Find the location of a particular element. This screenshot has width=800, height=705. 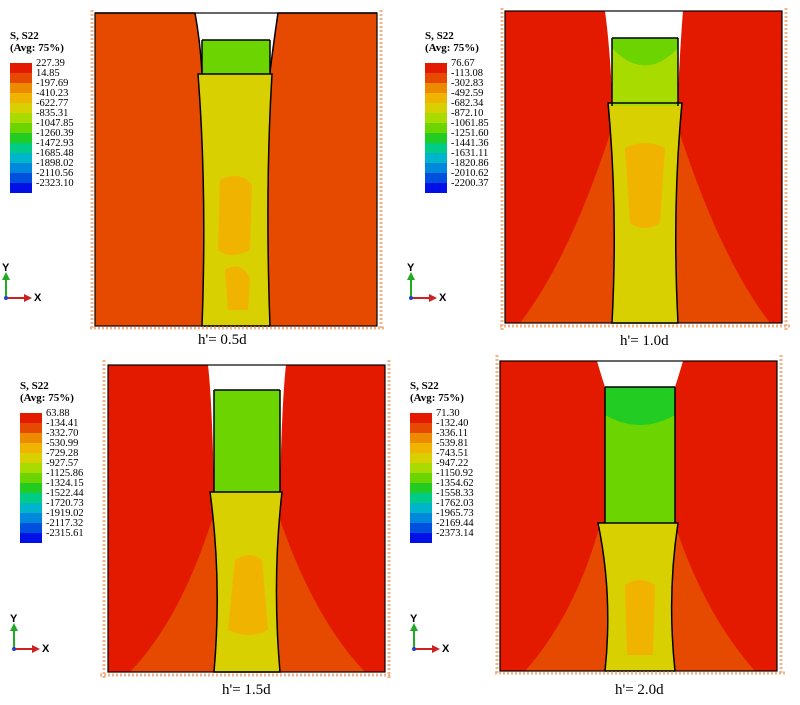

legend-value: 71.30 is located at coordinates (448, 413).